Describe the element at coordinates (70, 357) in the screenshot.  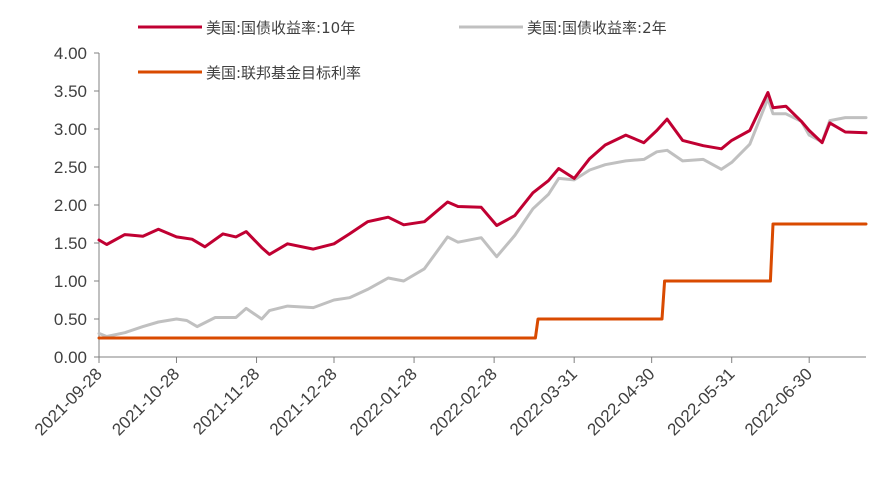
I see `y-tick-label: 0.00` at that location.